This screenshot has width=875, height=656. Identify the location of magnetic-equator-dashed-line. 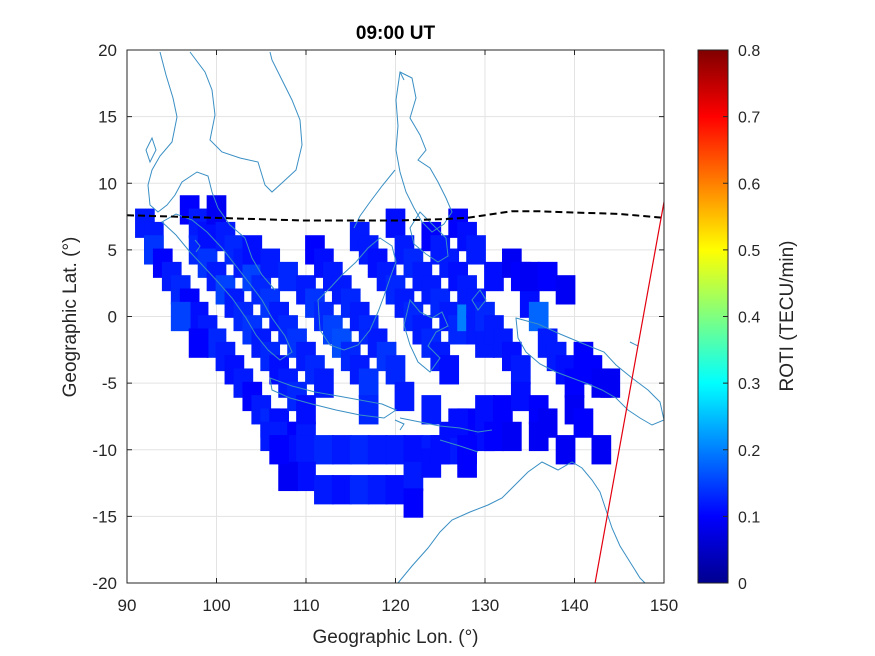
(395, 216).